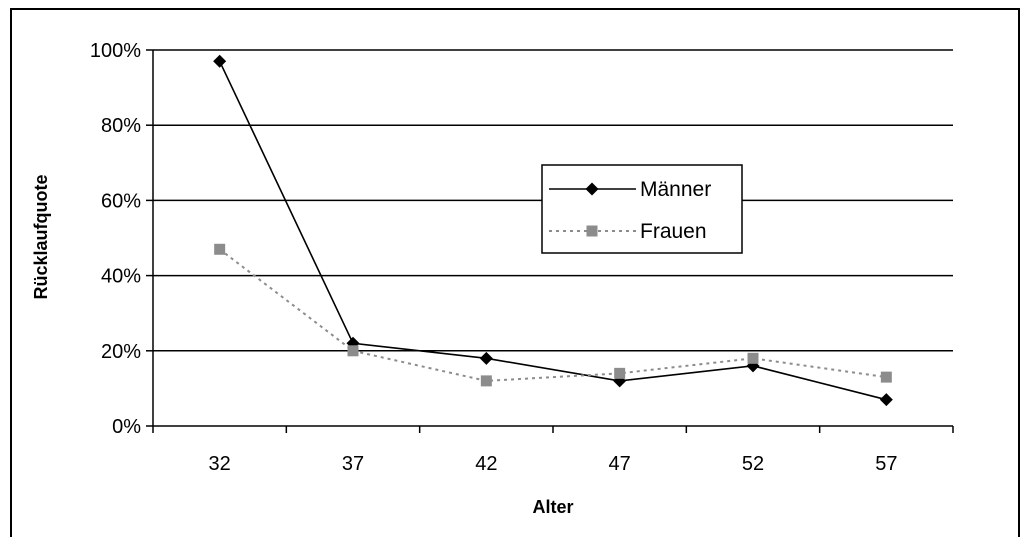 This screenshot has width=1030, height=537. What do you see at coordinates (592, 189) in the screenshot?
I see `legend-marker-maenner` at bounding box center [592, 189].